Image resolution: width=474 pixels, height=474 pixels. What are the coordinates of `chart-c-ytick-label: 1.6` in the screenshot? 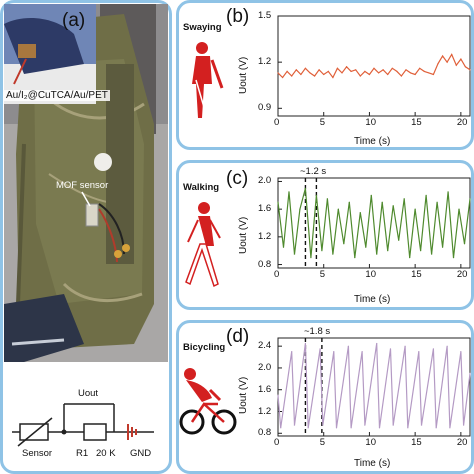 It's located at (265, 209).